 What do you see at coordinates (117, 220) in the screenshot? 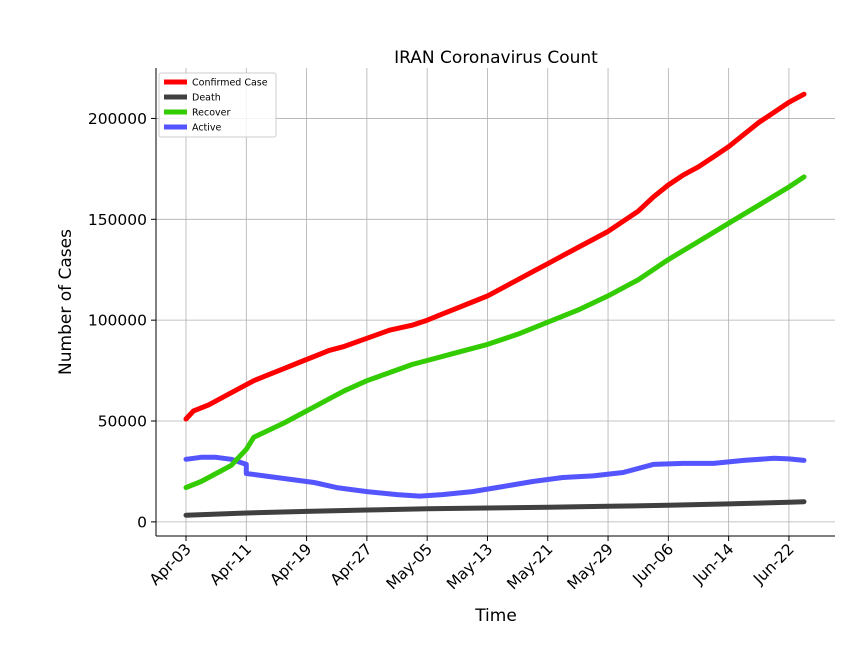
I see `y-tick-label: 150000` at bounding box center [117, 220].